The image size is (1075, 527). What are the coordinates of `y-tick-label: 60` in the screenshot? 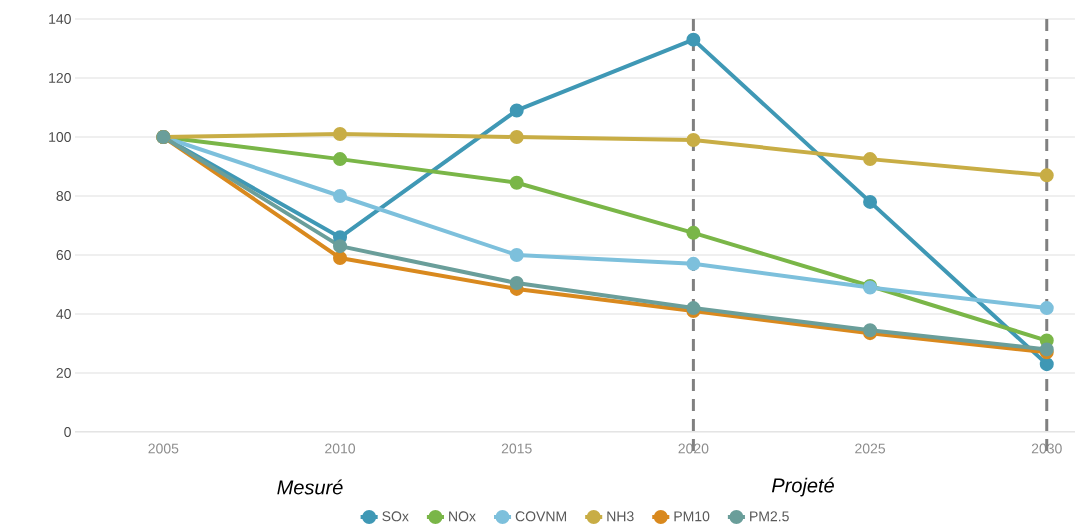 It's located at (63, 255).